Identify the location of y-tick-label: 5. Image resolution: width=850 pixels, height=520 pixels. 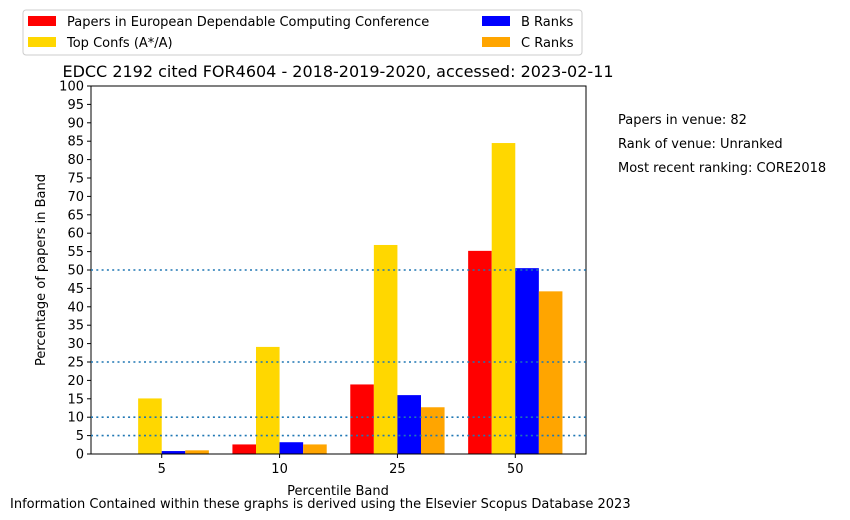
(80, 436).